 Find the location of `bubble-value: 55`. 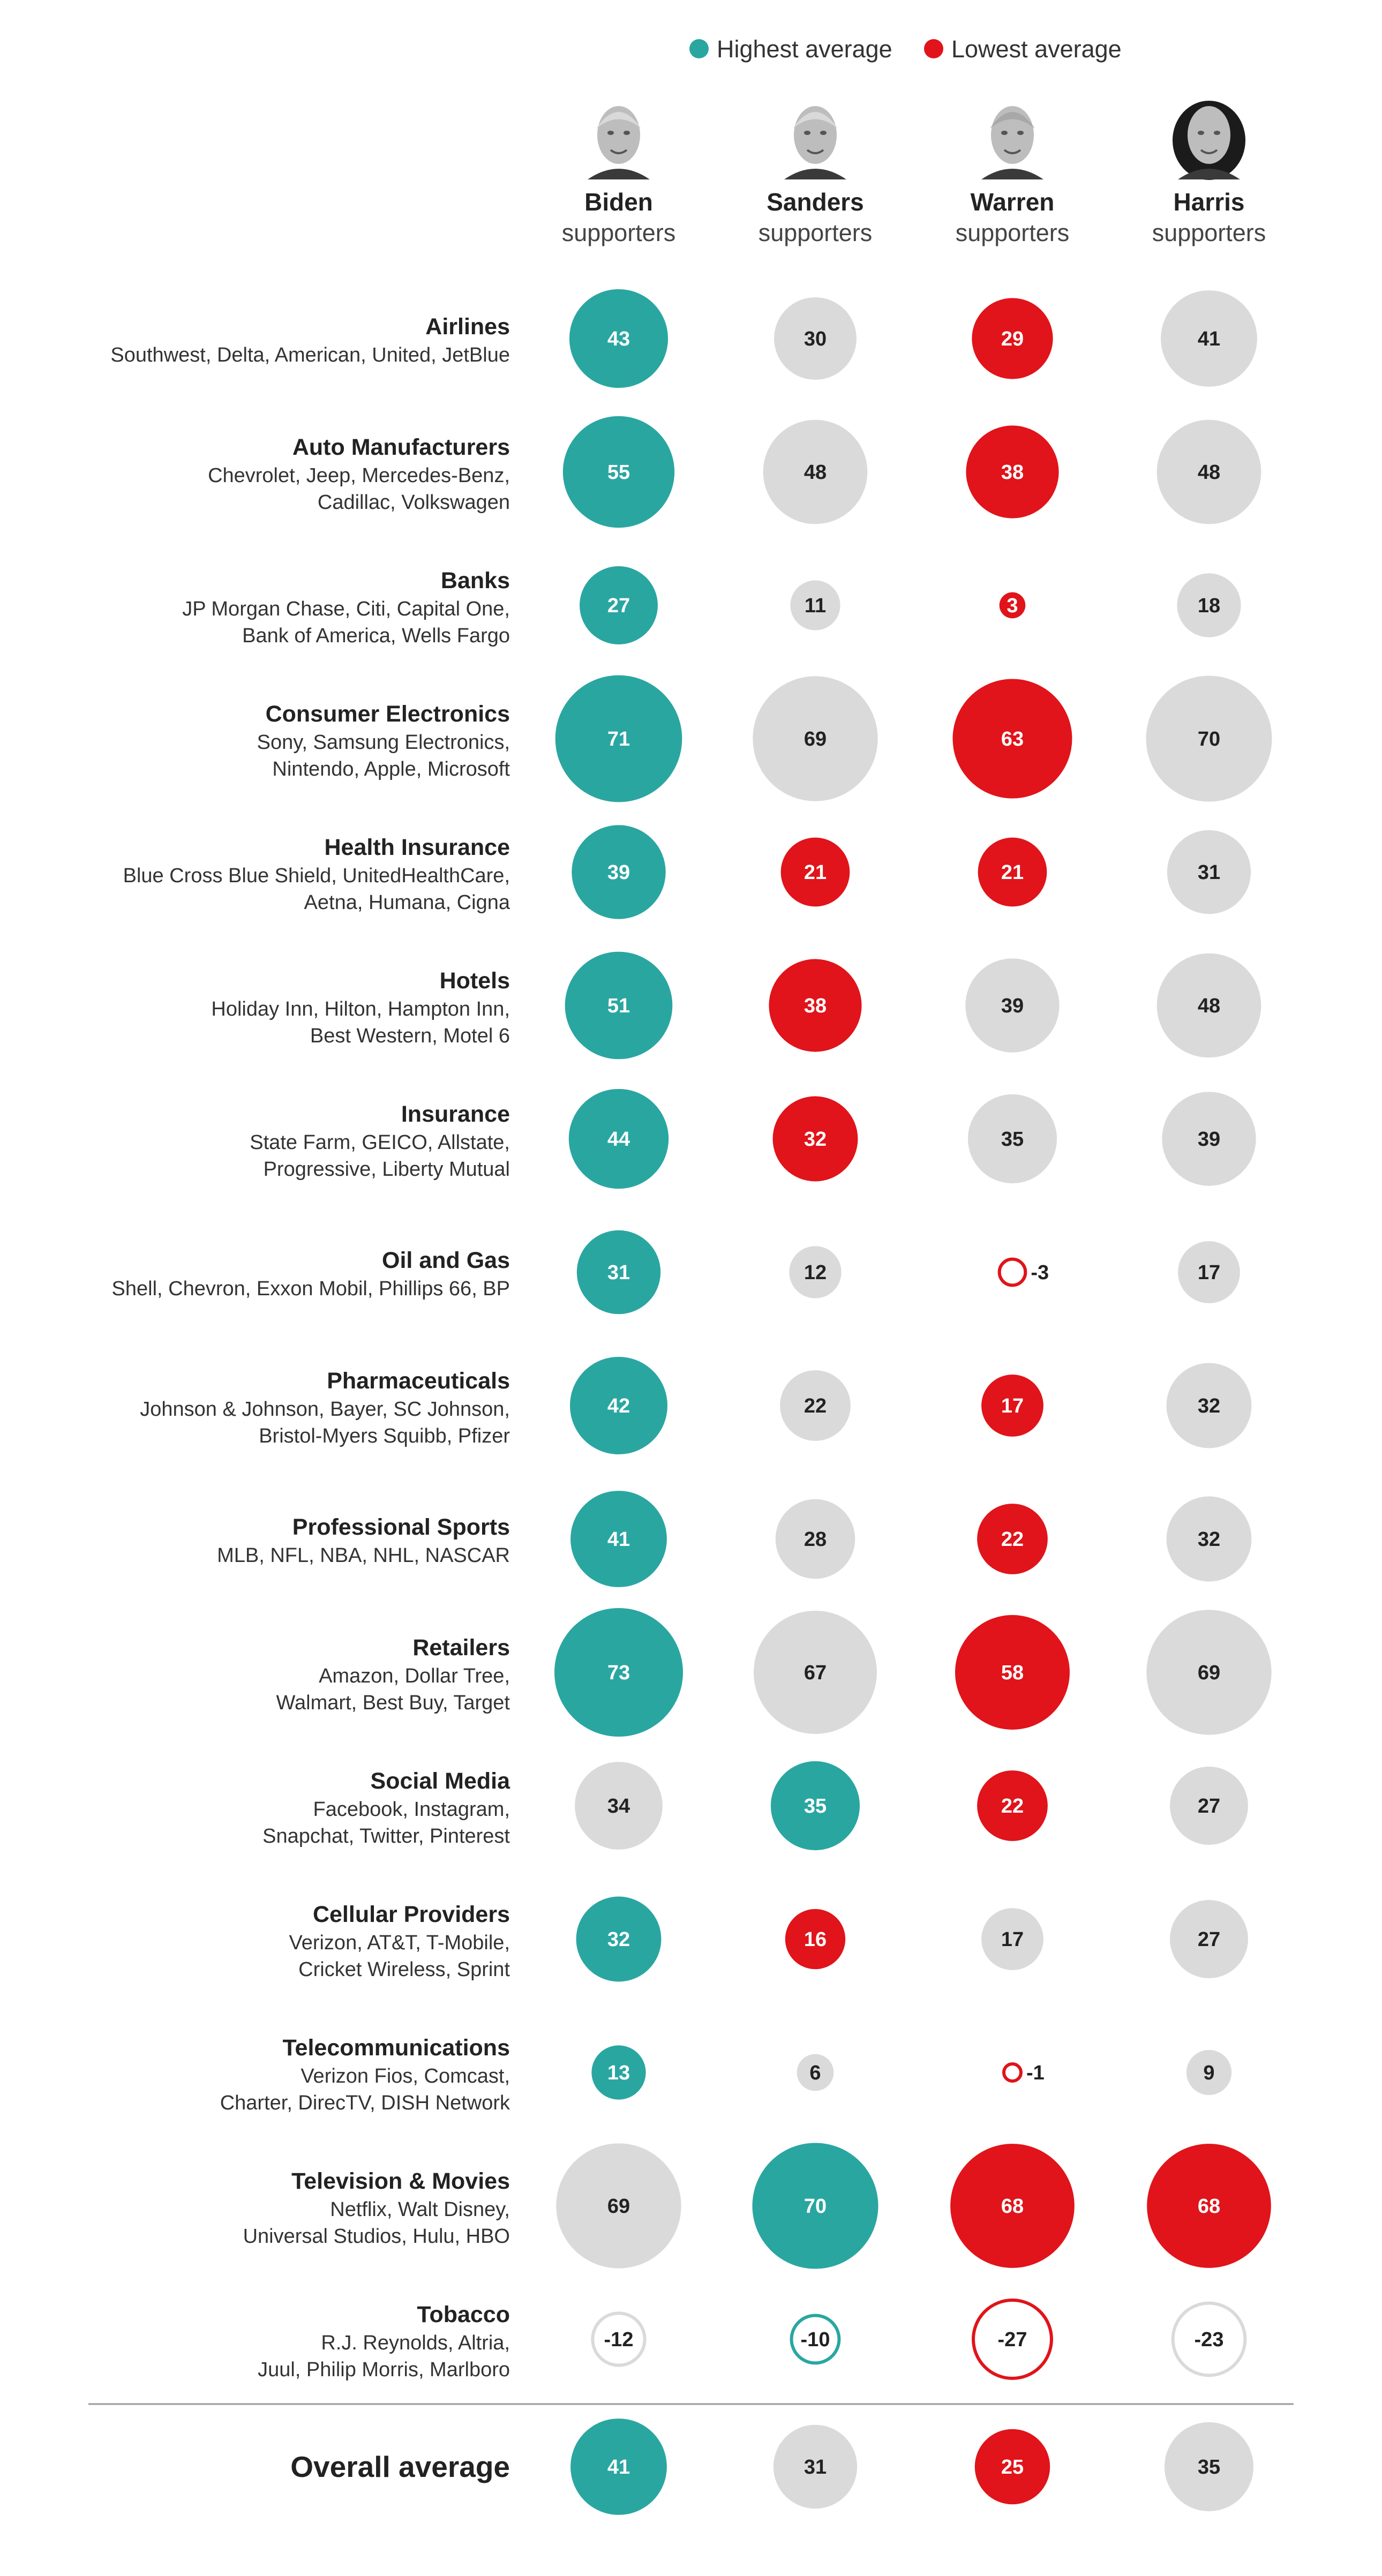

bubble-value: 55 is located at coordinates (619, 472).